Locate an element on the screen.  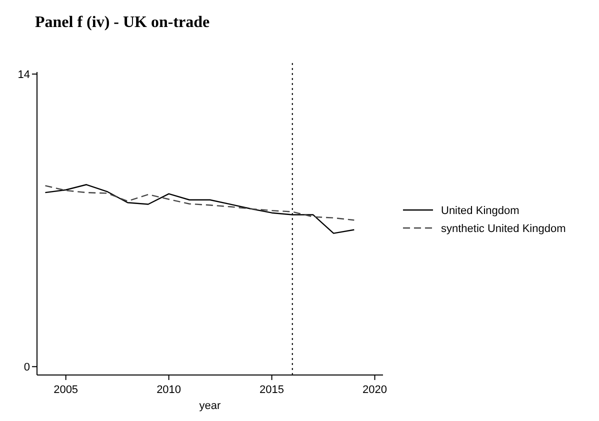
y-tick-label: 14 is located at coordinates (24, 74).